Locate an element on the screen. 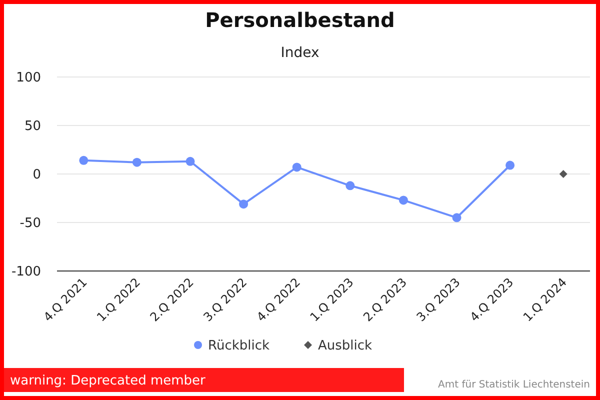  y-tick-label: 0 is located at coordinates (36, 175).